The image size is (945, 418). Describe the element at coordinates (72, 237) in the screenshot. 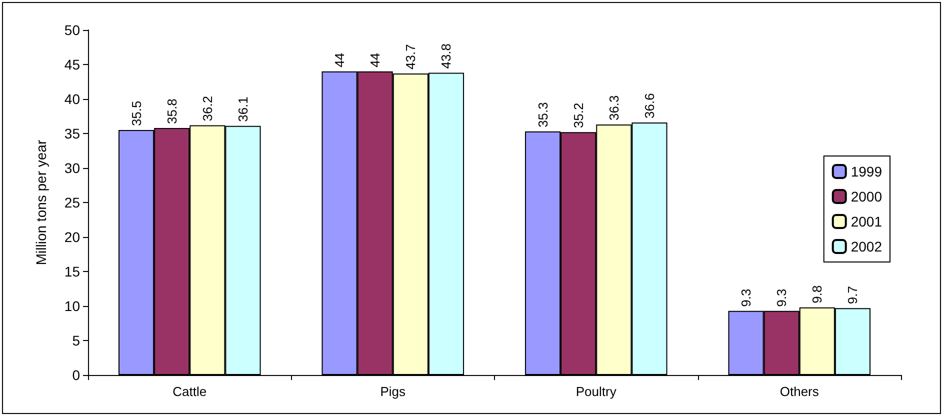

I see `y-tick-label: 20` at that location.